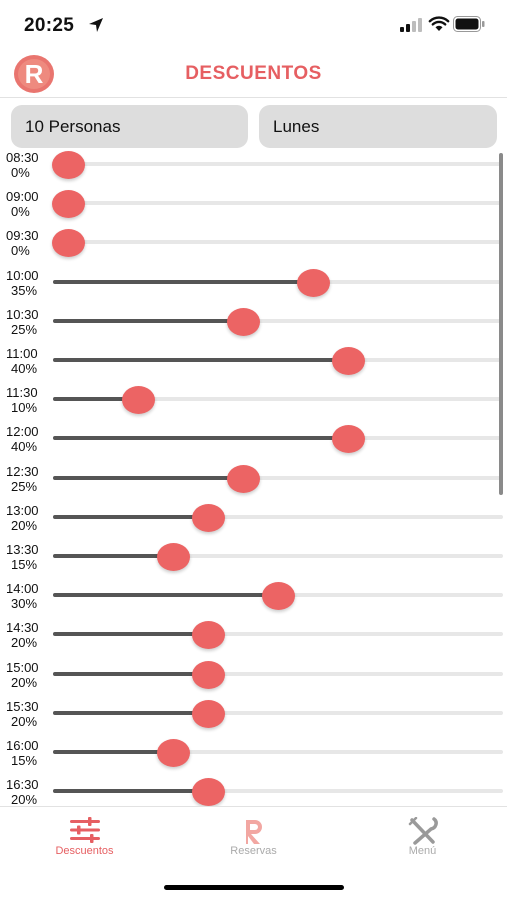 This screenshot has height=900, width=507. I want to click on battery-icon, so click(469, 24).